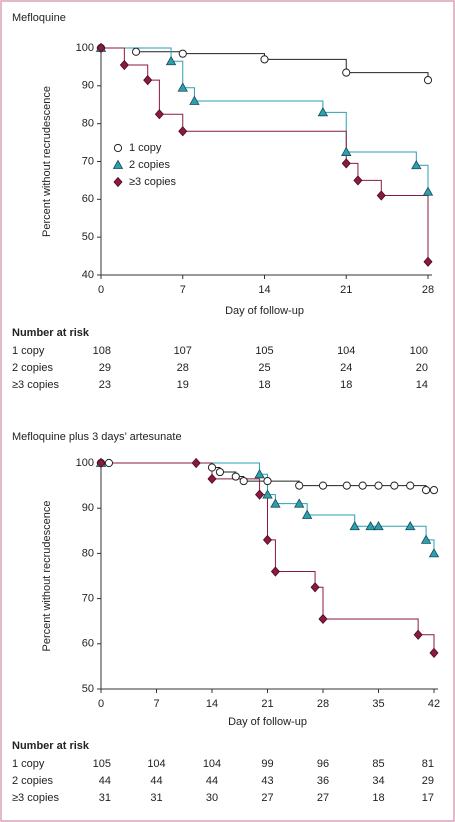 This screenshot has height=822, width=455. Describe the element at coordinates (264, 368) in the screenshot. I see `risk-value: 25` at that location.